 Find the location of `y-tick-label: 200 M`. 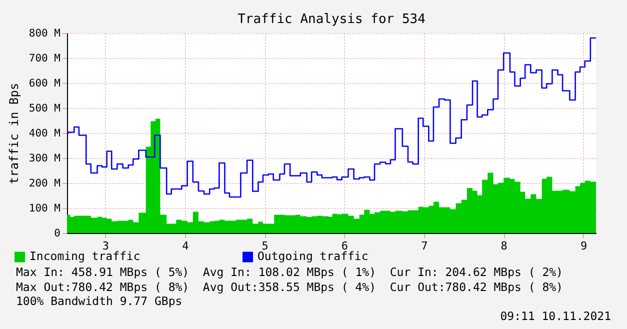

y-tick-label: 200 M is located at coordinates (44, 184).